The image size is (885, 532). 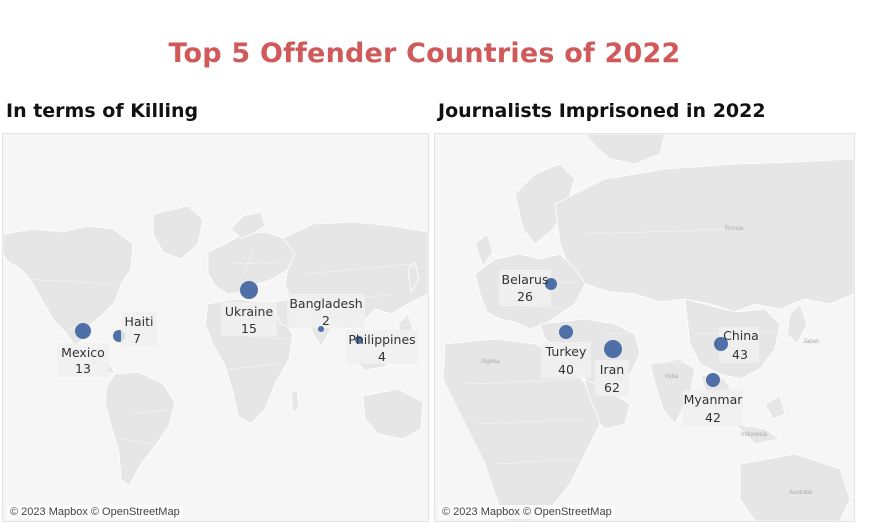 I want to click on label-myanmar-name: Myanmar, so click(x=714, y=399).